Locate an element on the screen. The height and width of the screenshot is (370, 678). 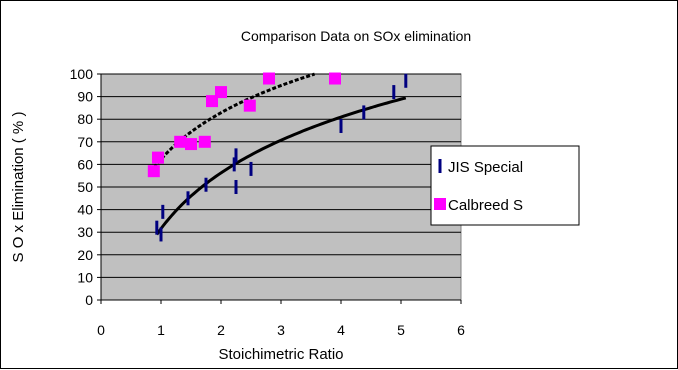
y-tick-label-0: 0 is located at coordinates (89, 300).